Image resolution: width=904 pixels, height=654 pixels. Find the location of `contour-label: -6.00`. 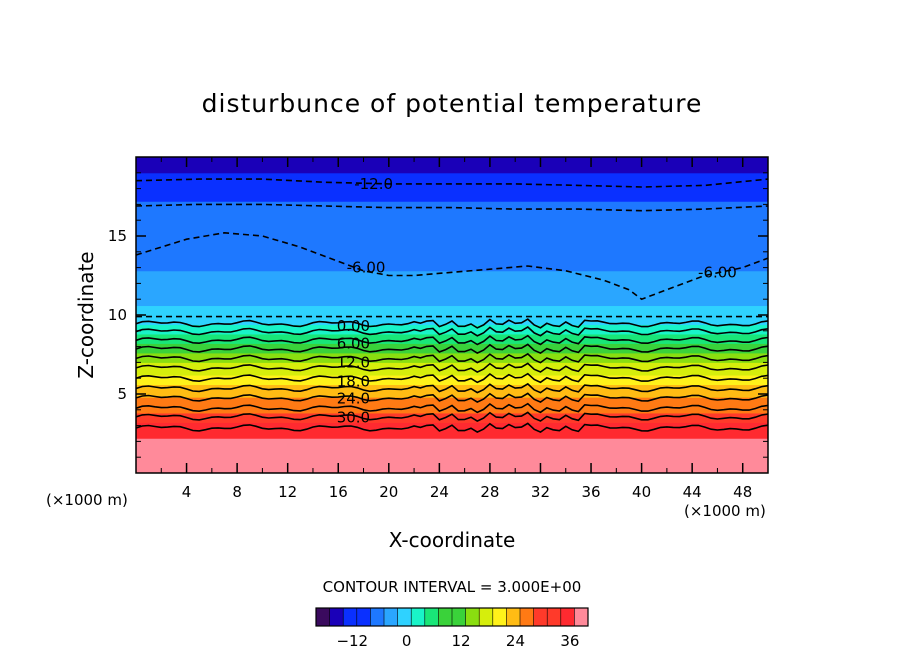

contour-label: -6.00 is located at coordinates (717, 272).